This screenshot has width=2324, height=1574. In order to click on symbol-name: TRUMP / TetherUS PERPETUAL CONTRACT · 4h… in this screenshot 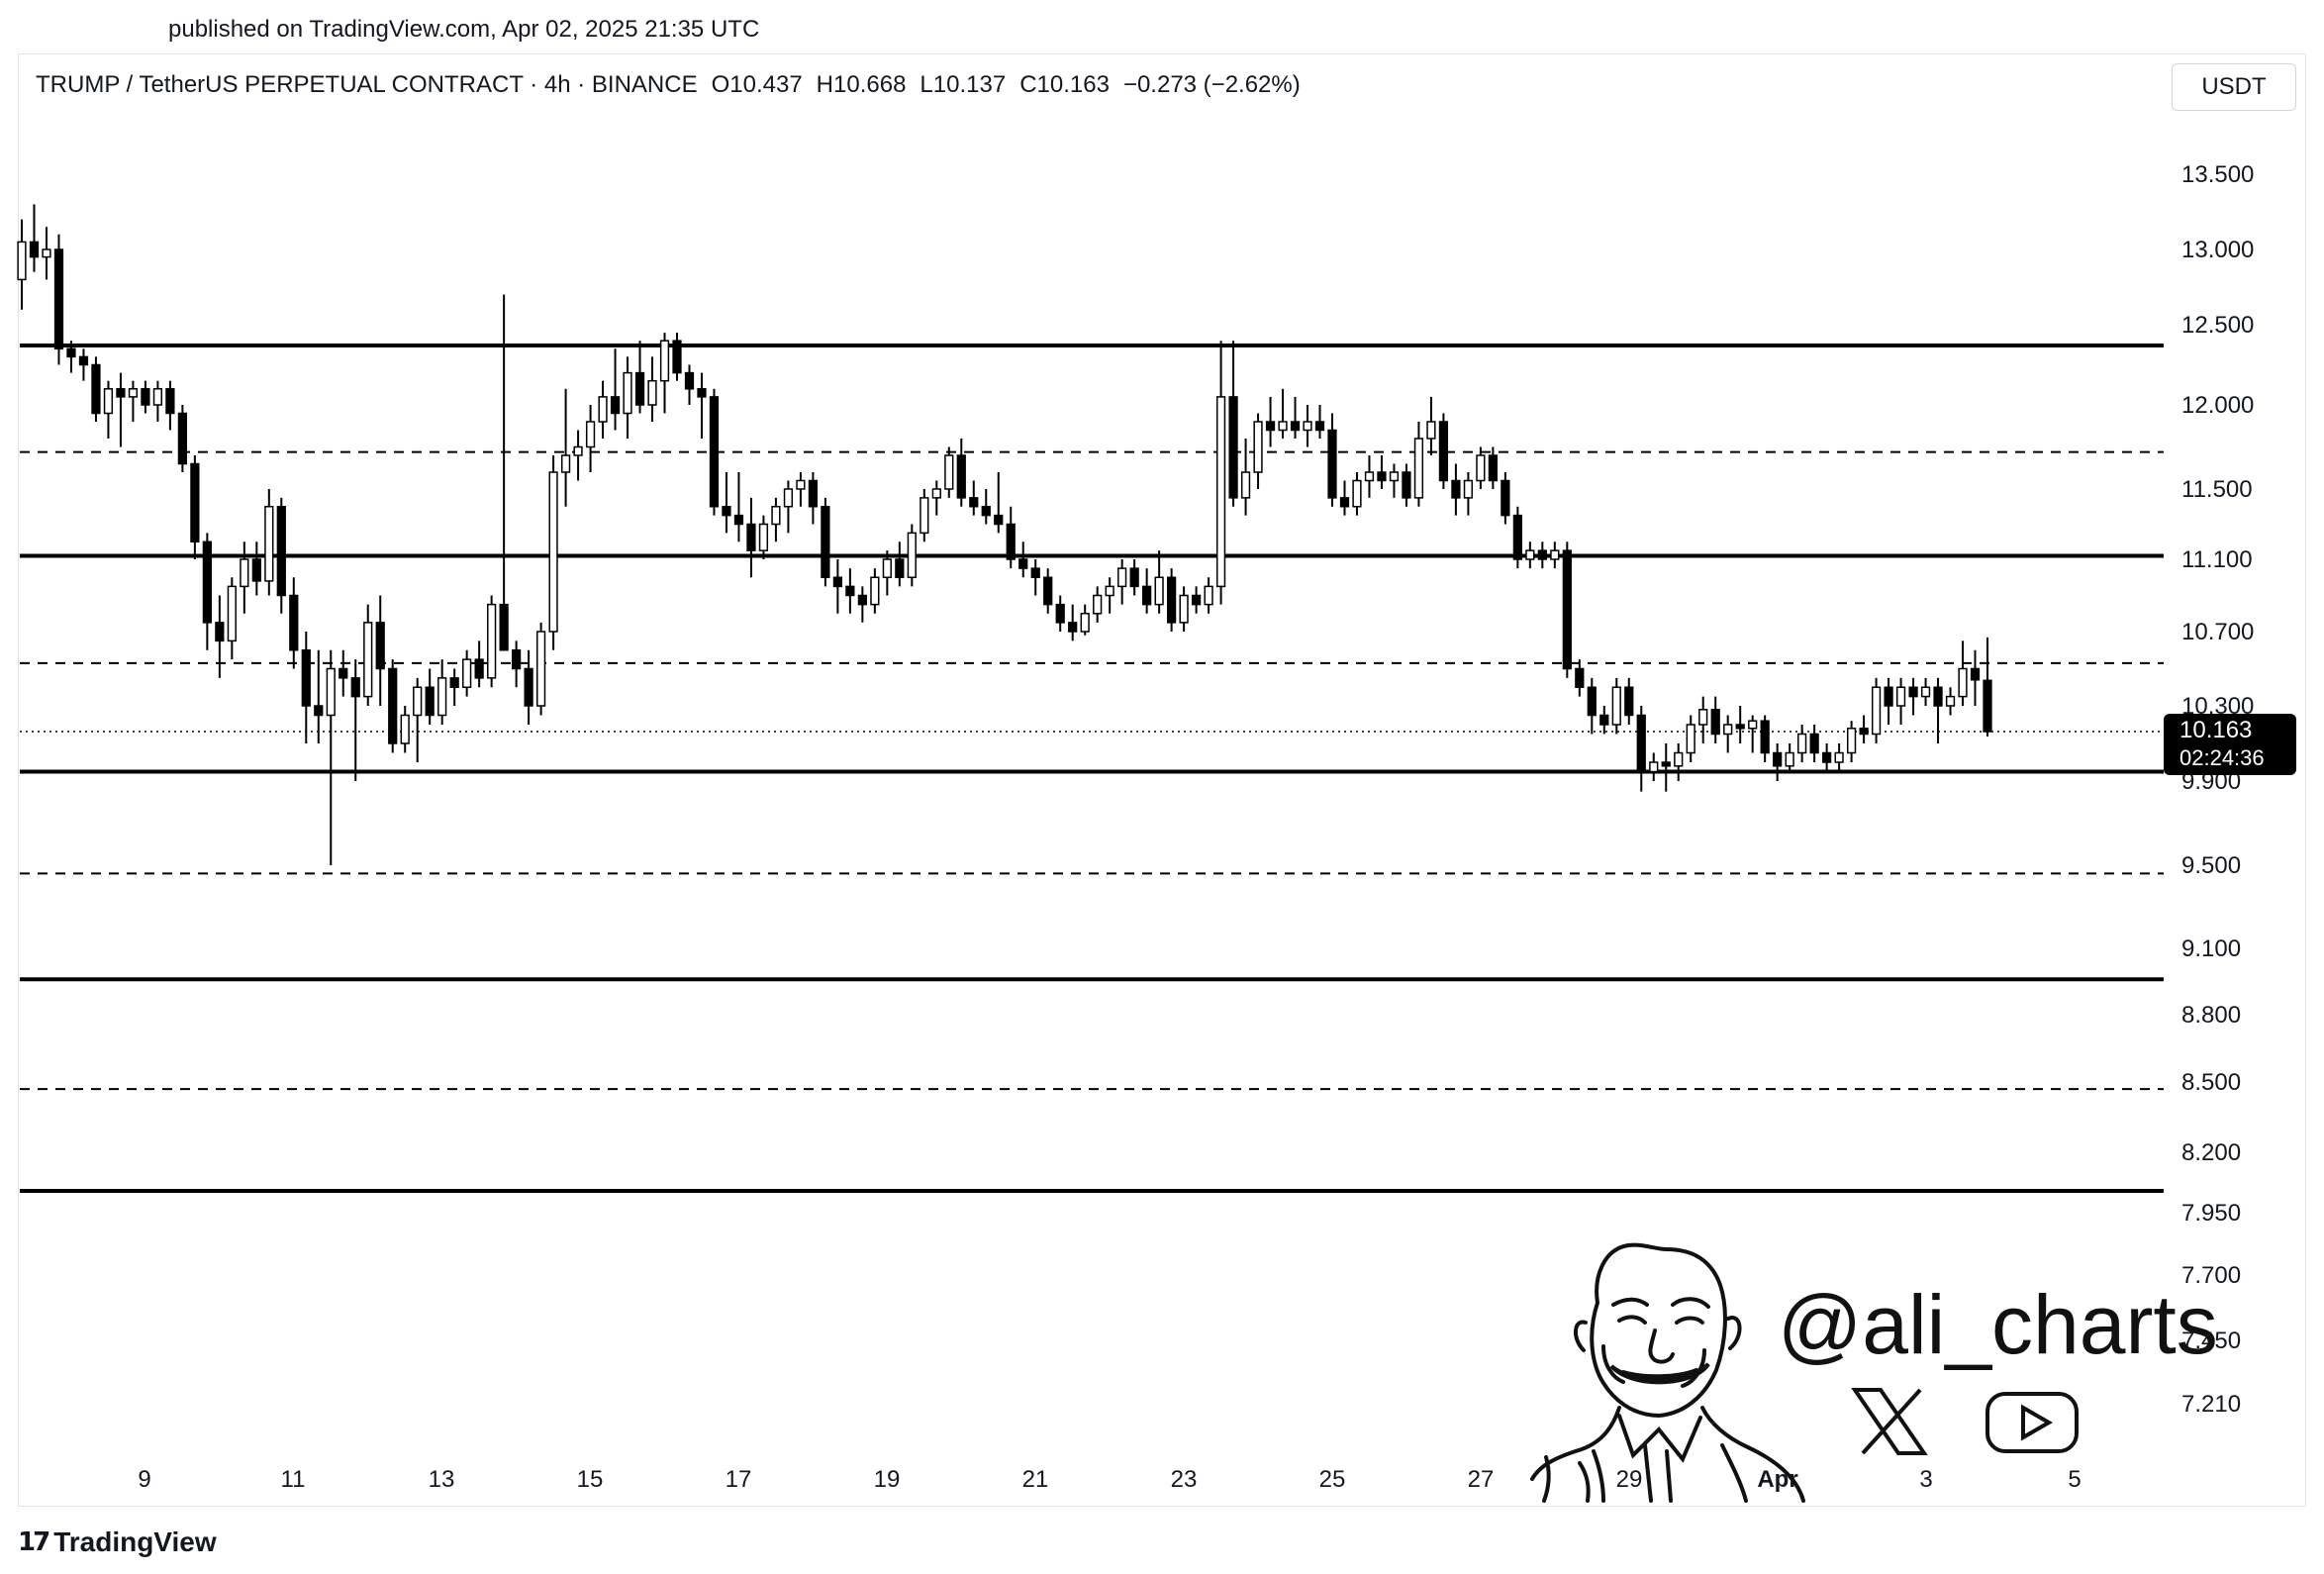, I will do `click(367, 84)`.